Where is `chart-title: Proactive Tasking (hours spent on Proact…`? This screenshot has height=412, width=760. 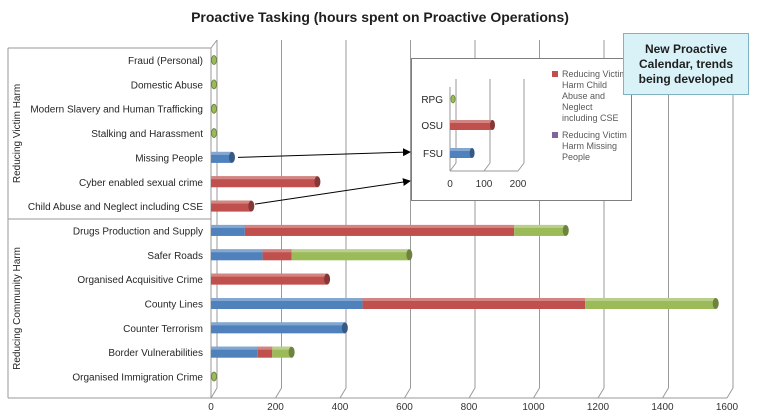
chart-title: Proactive Tasking (hours spent on Proact… is located at coordinates (380, 17).